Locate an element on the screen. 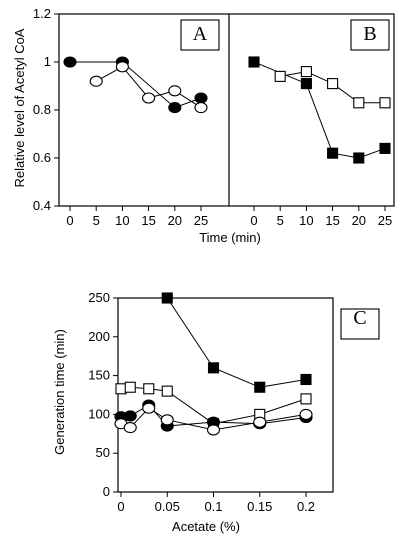  panel-label-box-b is located at coordinates (370, 35).